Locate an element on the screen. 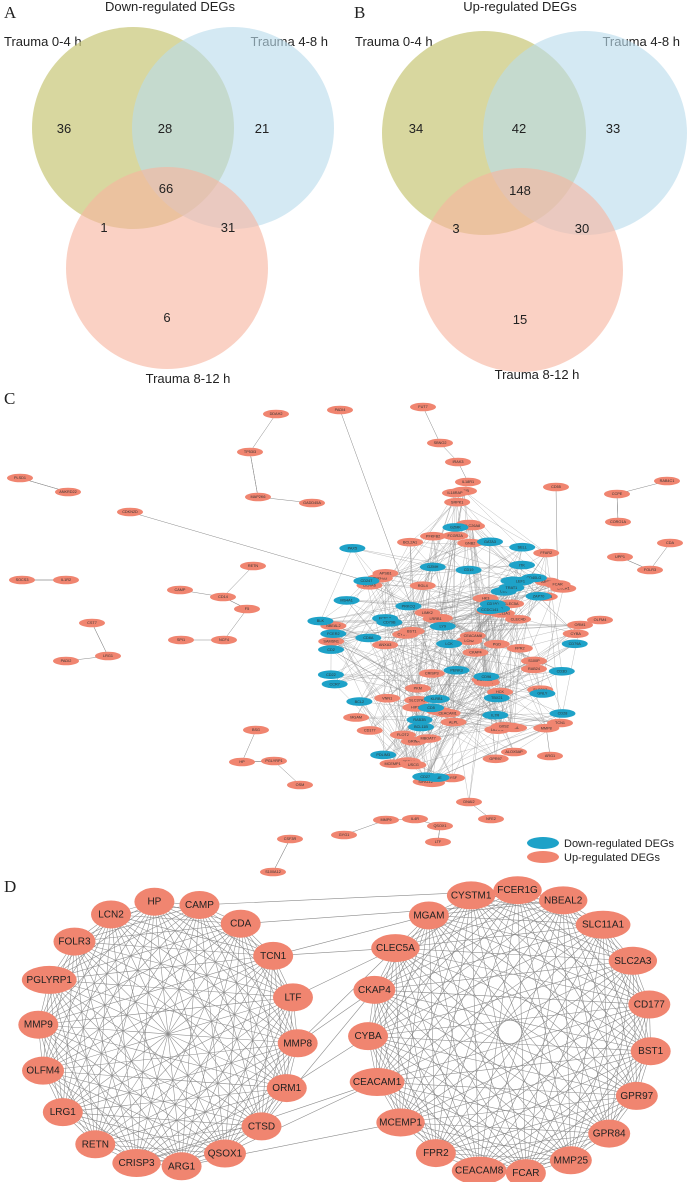 Image resolution: width=687 pixels, height=1182 pixels. network-c-node: HP is located at coordinates (242, 762).